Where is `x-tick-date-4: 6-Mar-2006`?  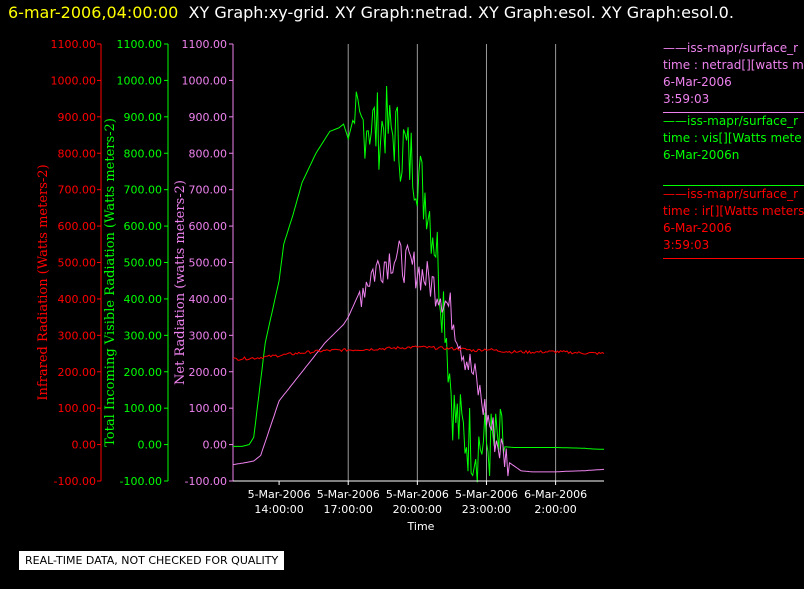 x-tick-date-4: 6-Mar-2006 is located at coordinates (555, 494).